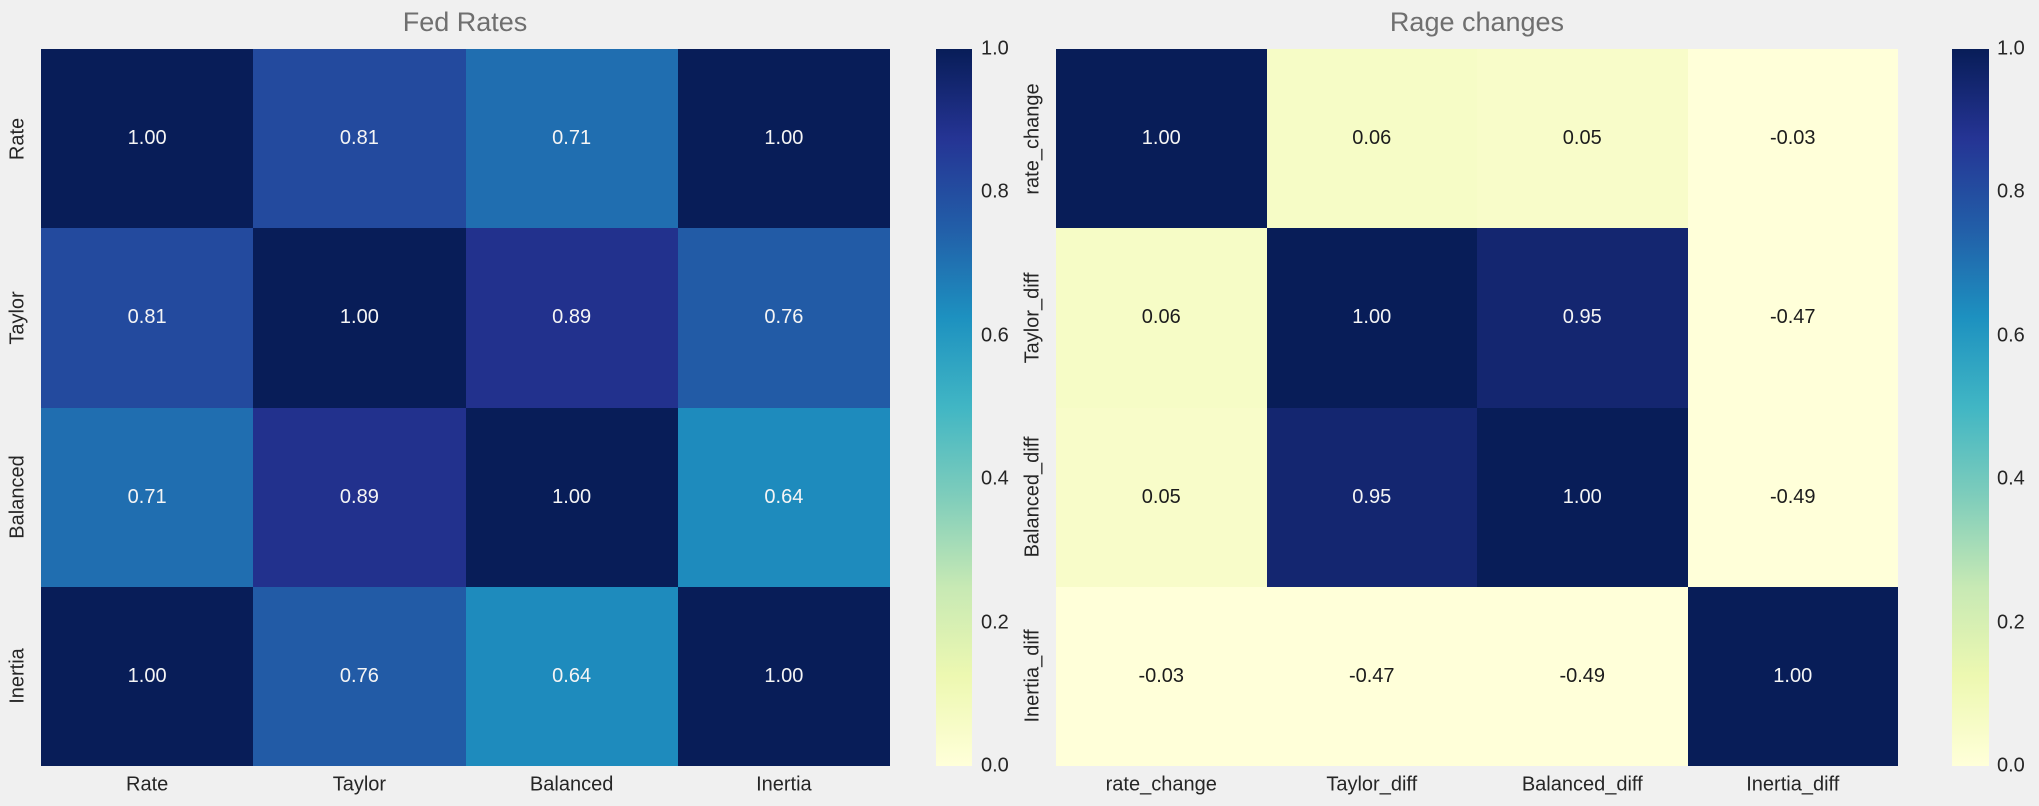  Describe the element at coordinates (1582, 784) in the screenshot. I see `x-tick-label: Balanced_diff` at that location.